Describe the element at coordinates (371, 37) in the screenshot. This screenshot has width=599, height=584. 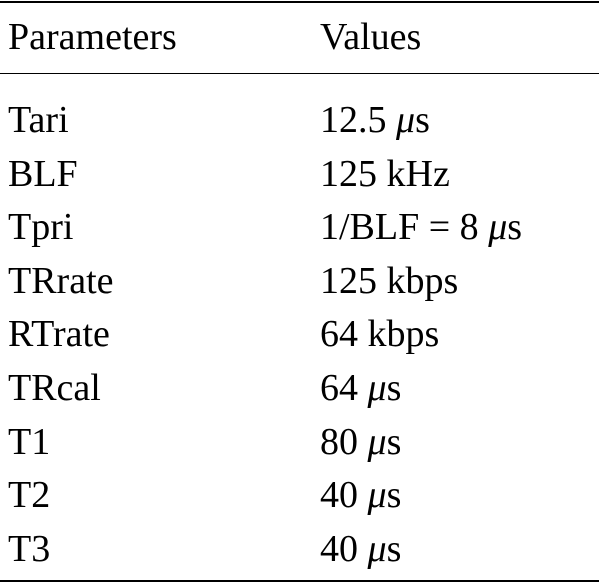
I see `header-cell: Values` at that location.